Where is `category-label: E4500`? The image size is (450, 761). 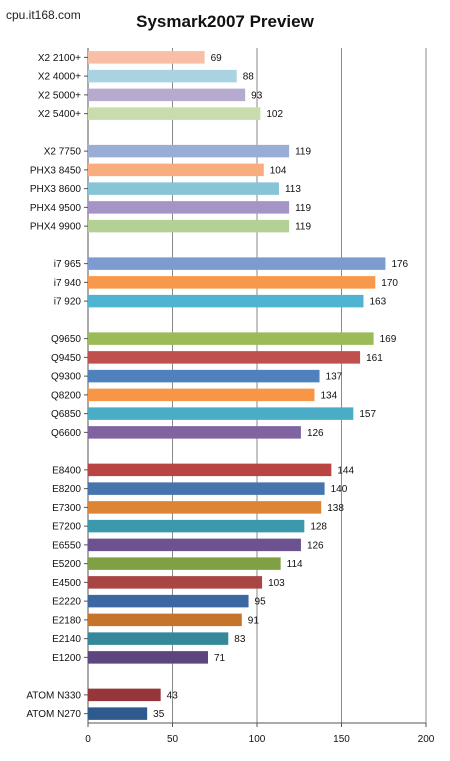 category-label: E4500 is located at coordinates (66, 583).